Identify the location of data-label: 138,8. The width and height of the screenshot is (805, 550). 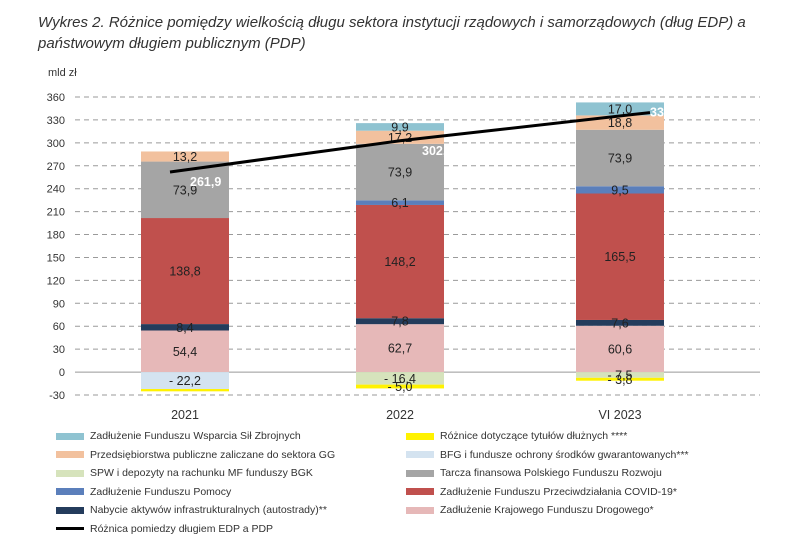
(184, 272).